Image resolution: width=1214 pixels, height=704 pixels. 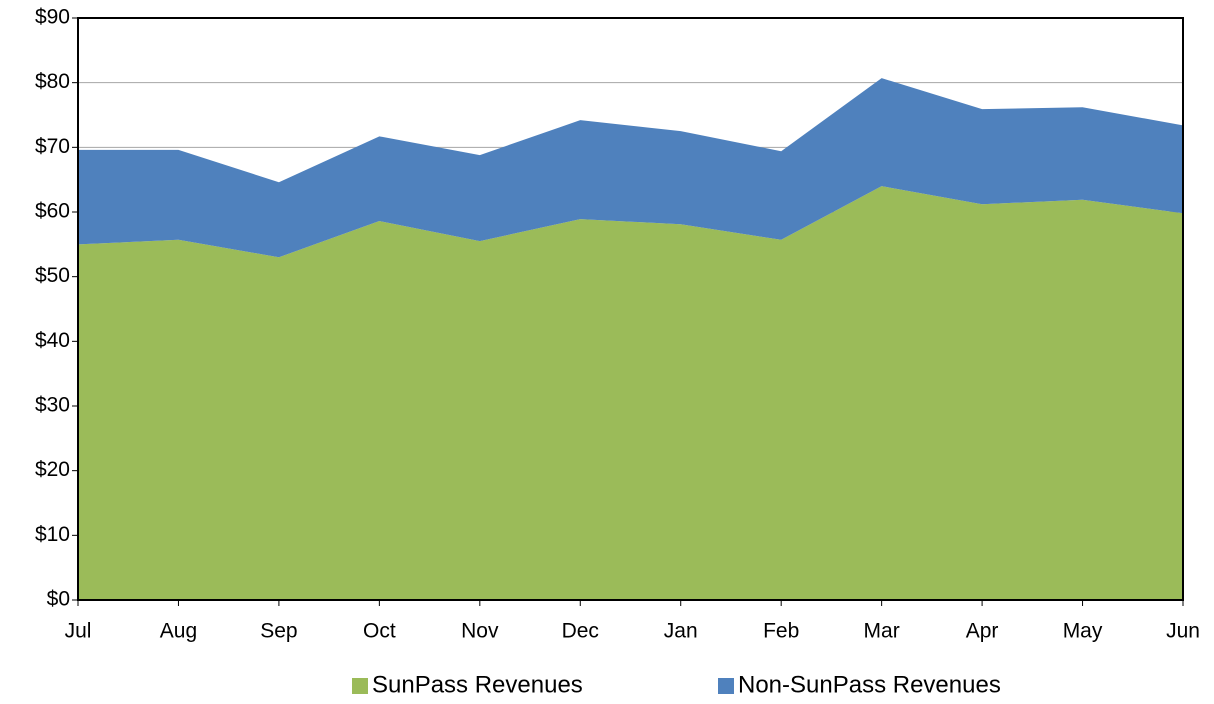 What do you see at coordinates (869, 684) in the screenshot?
I see `legend-label: Non-SunPass Revenues` at bounding box center [869, 684].